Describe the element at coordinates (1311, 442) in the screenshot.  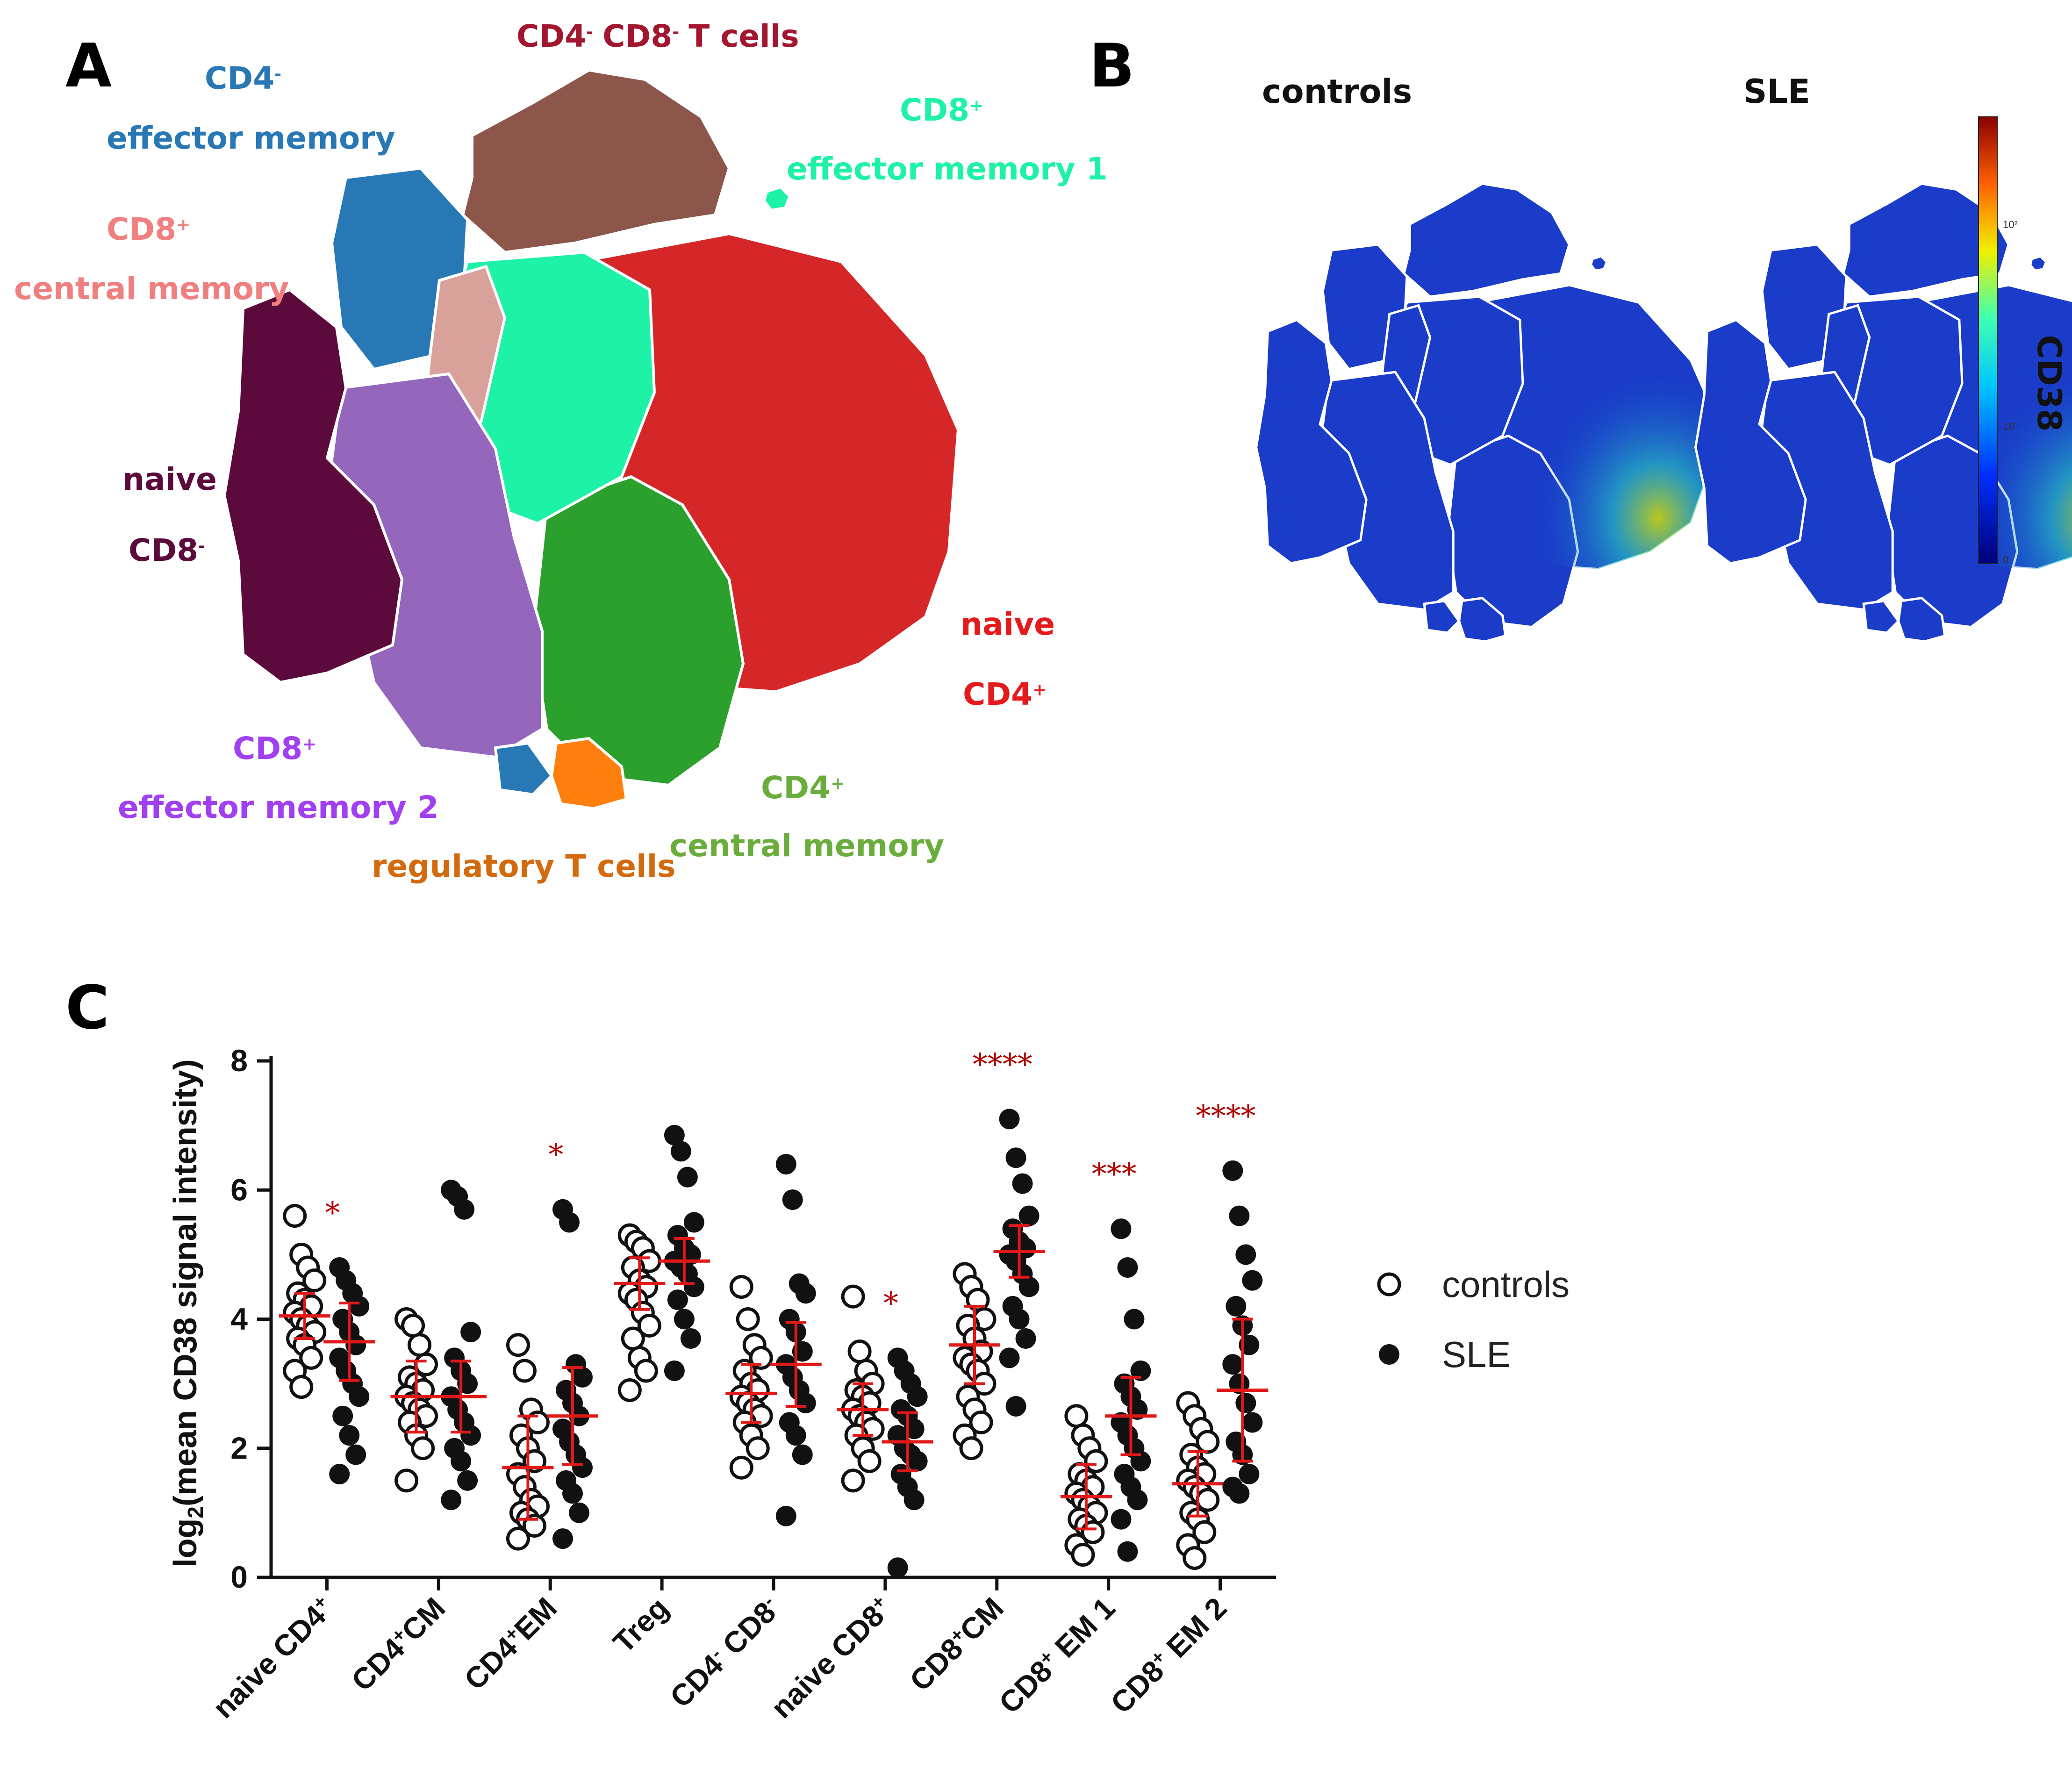
I see `controls-heat-naive-cd8` at that location.